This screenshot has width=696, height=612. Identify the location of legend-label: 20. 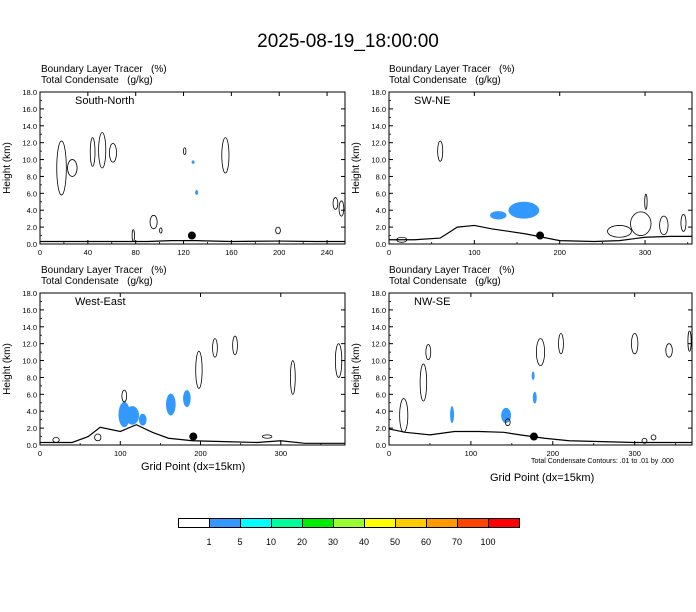
(301, 542).